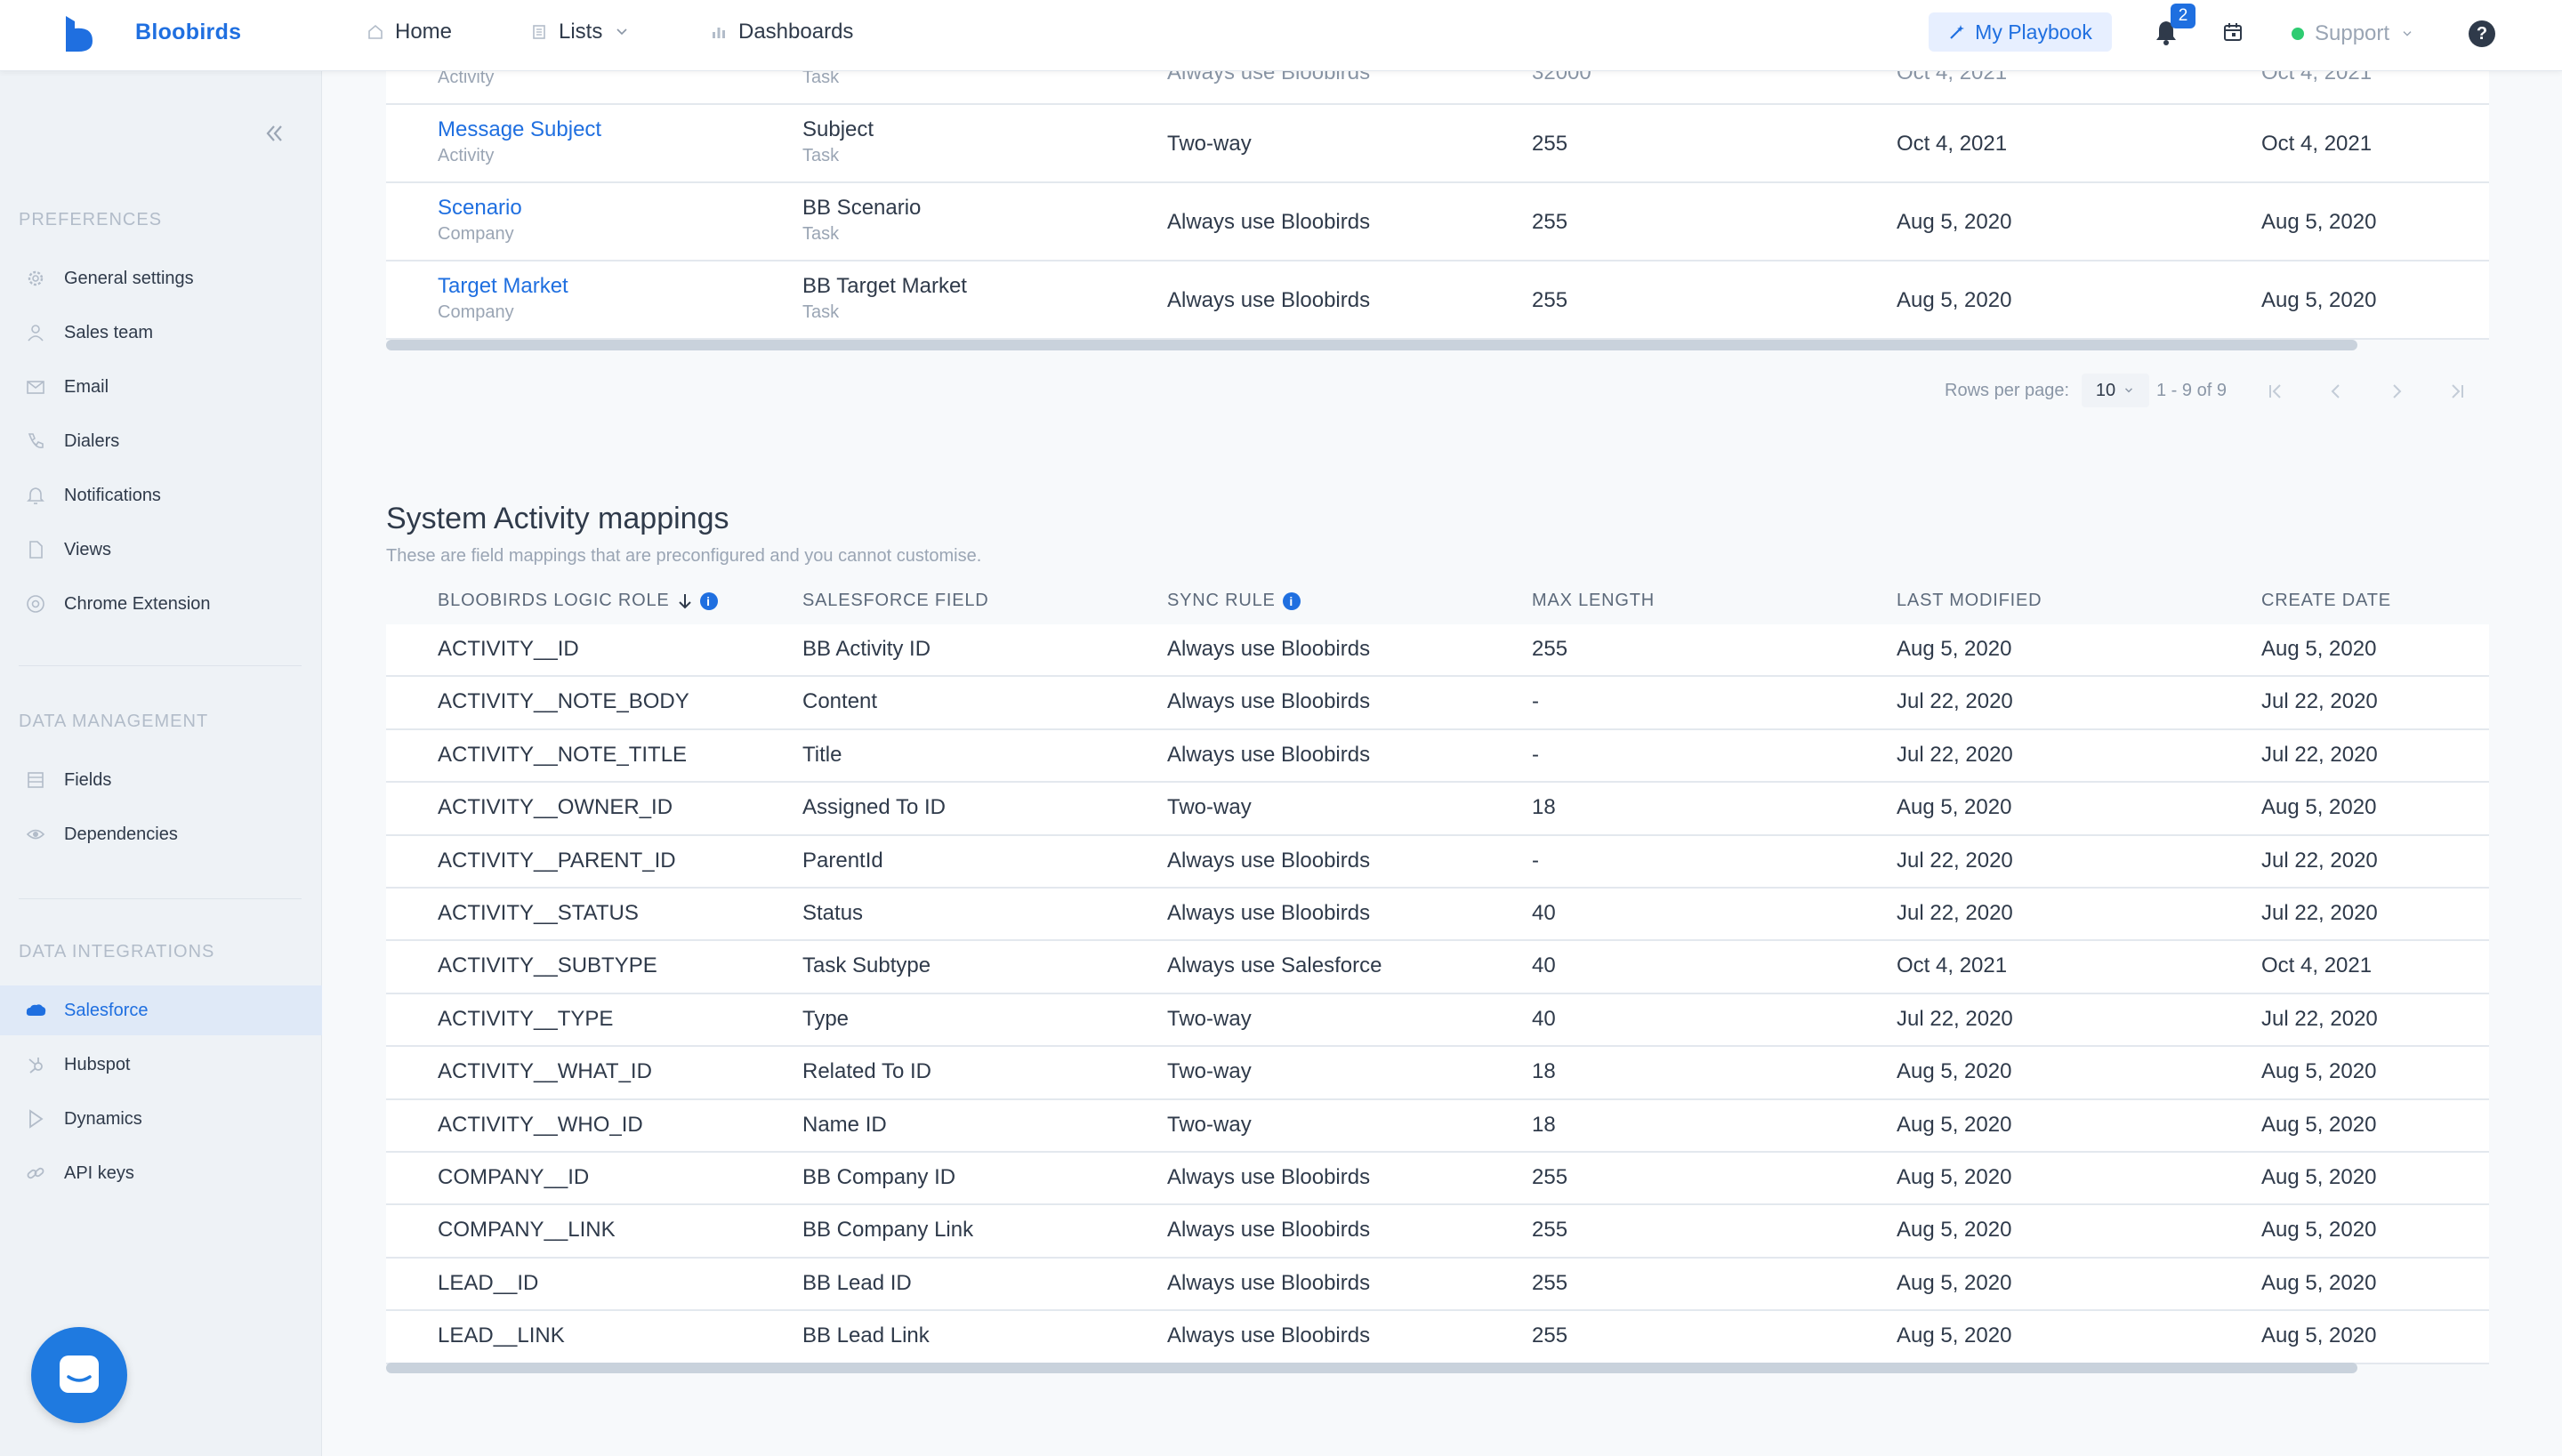 The width and height of the screenshot is (2562, 1456). I want to click on data-integrations-section-title: DATA INTEGRATIONS, so click(117, 951).